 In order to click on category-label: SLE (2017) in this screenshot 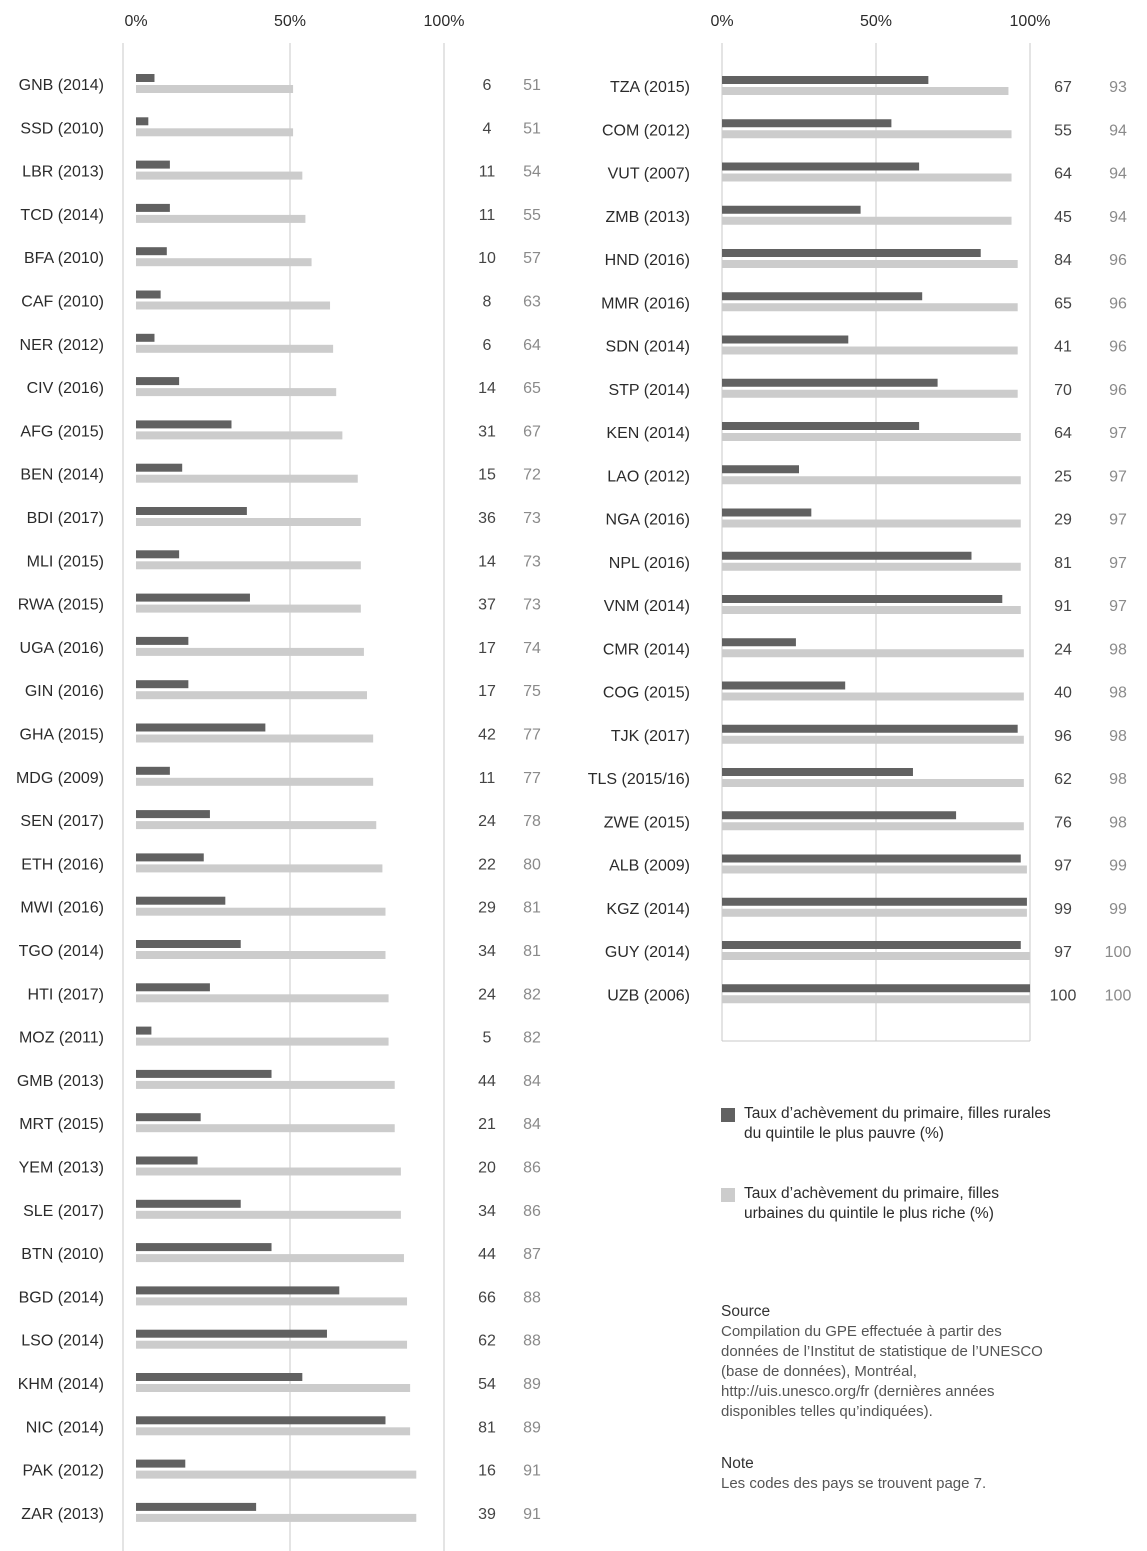, I will do `click(63, 1211)`.